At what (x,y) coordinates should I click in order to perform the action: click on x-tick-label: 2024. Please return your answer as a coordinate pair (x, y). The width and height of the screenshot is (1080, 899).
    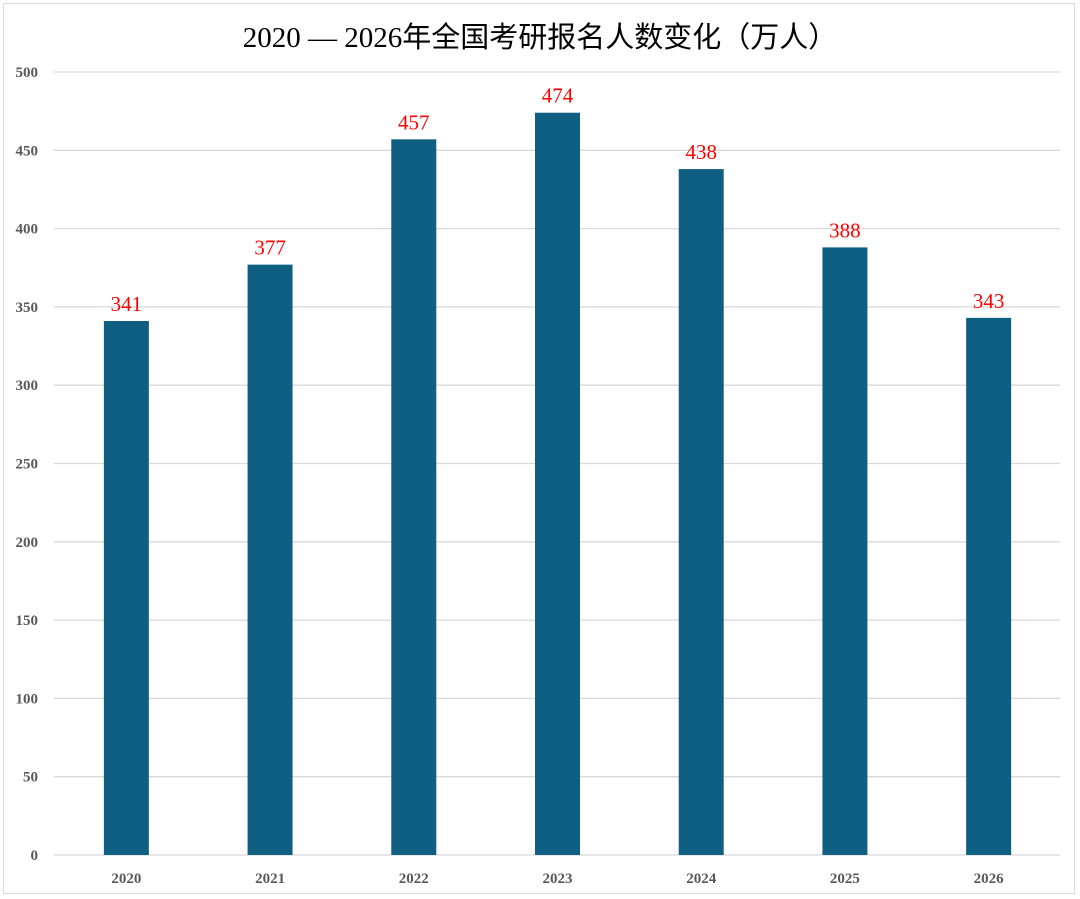
    Looking at the image, I should click on (701, 879).